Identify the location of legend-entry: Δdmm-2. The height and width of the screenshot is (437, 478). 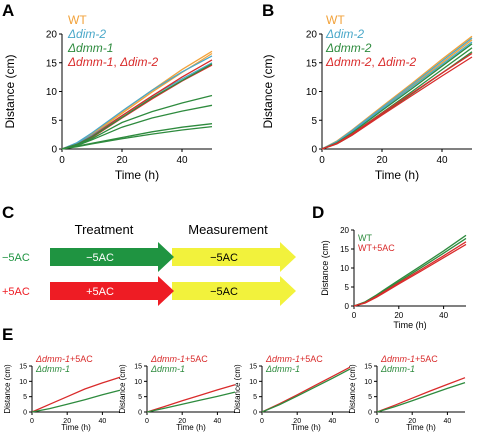
(348, 48).